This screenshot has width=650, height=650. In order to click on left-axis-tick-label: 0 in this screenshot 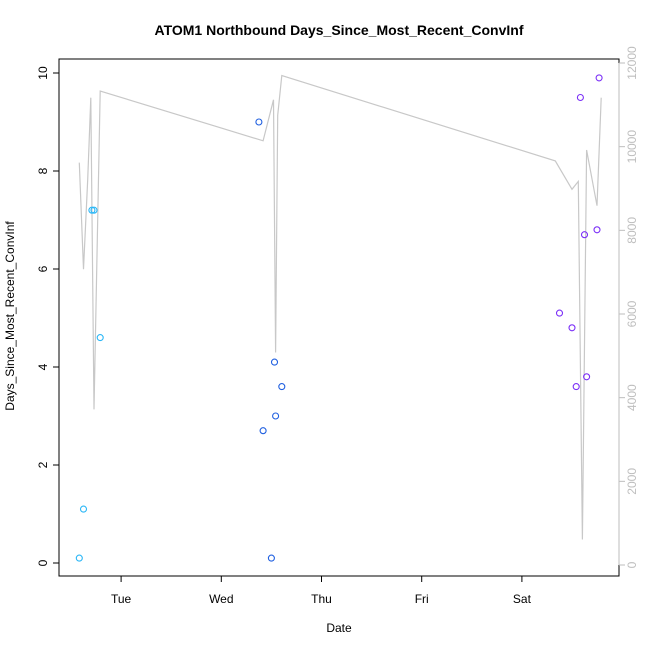, I will do `click(43, 562)`.